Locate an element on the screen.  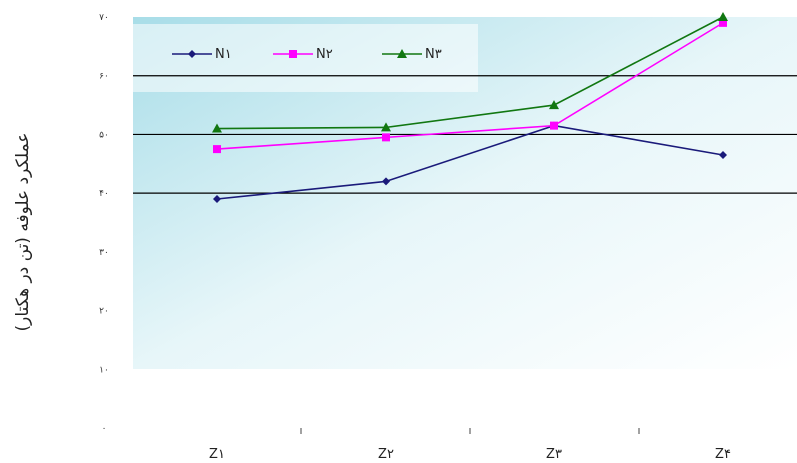
x-tick-label: Z۲ is located at coordinates (386, 454).